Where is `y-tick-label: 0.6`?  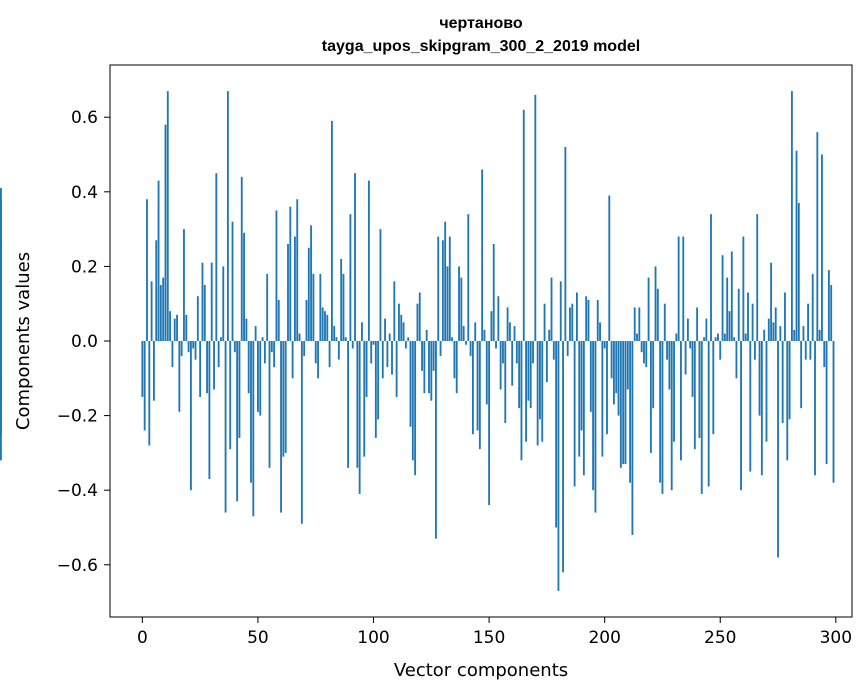 y-tick-label: 0.6 is located at coordinates (84, 118).